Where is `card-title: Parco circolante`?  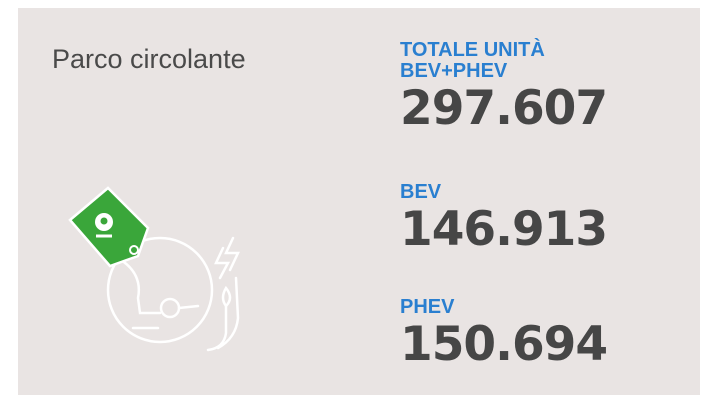
card-title: Parco circolante is located at coordinates (149, 59).